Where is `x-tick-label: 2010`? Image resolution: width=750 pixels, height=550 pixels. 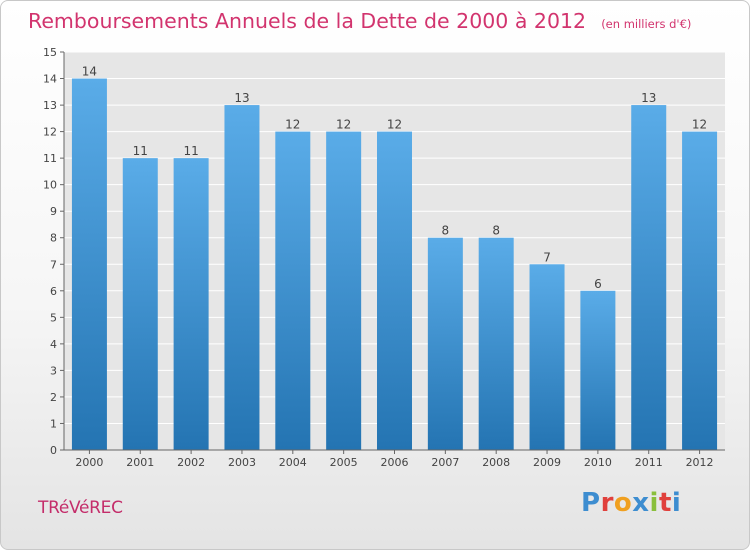
x-tick-label: 2010 is located at coordinates (598, 462).